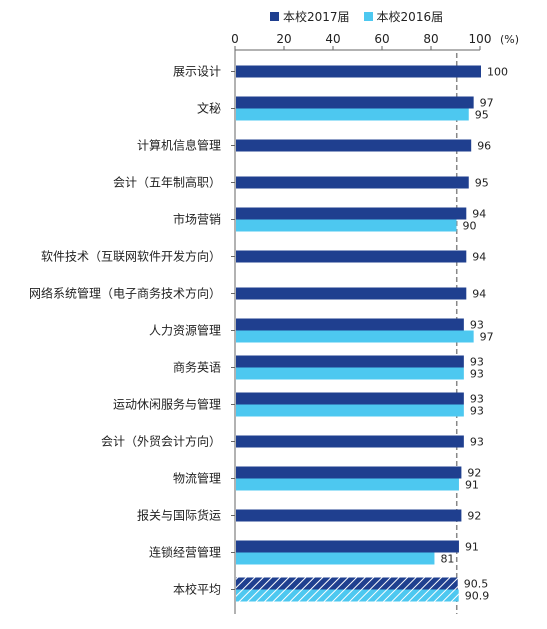 The height and width of the screenshot is (629, 547). I want to click on category-label: 连锁经营管理, so click(185, 552).